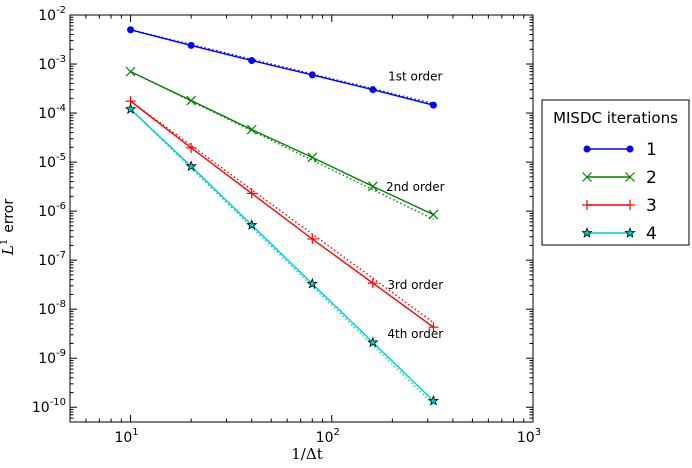 The height and width of the screenshot is (468, 692). Describe the element at coordinates (52, 63) in the screenshot. I see `y-tick-label: 10⁻³` at that location.